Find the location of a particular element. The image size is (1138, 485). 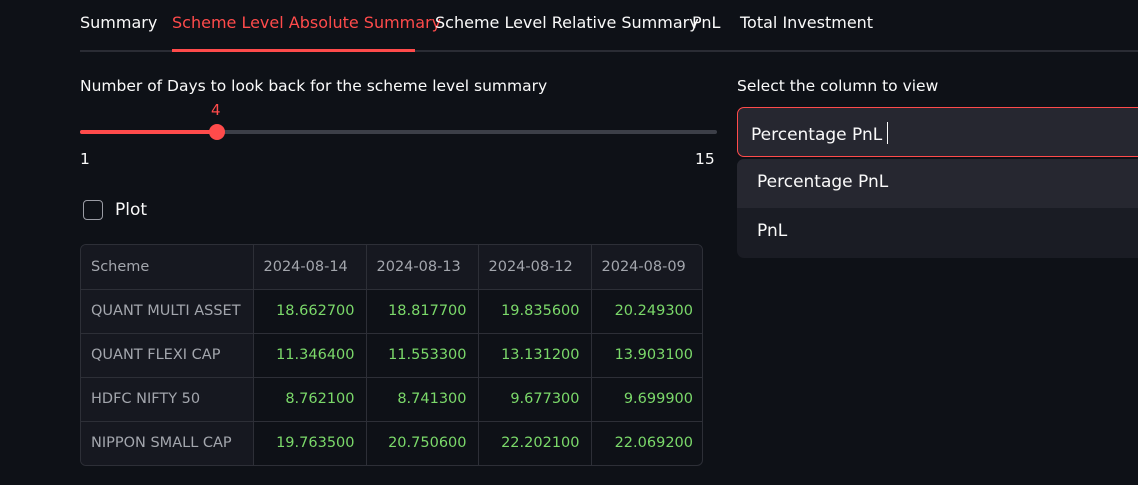

slider-fill is located at coordinates (148, 132).